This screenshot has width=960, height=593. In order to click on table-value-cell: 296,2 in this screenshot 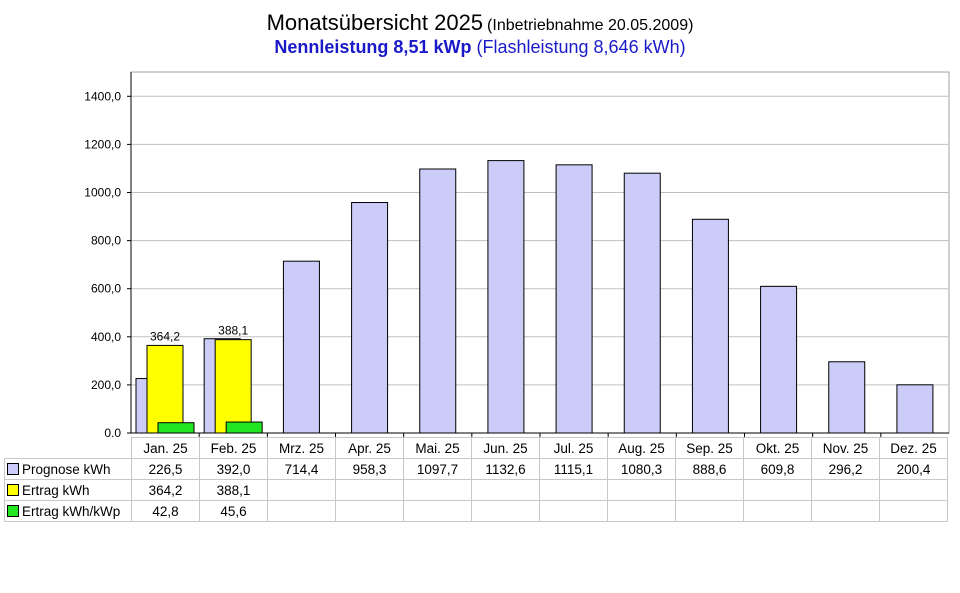, I will do `click(845, 469)`.